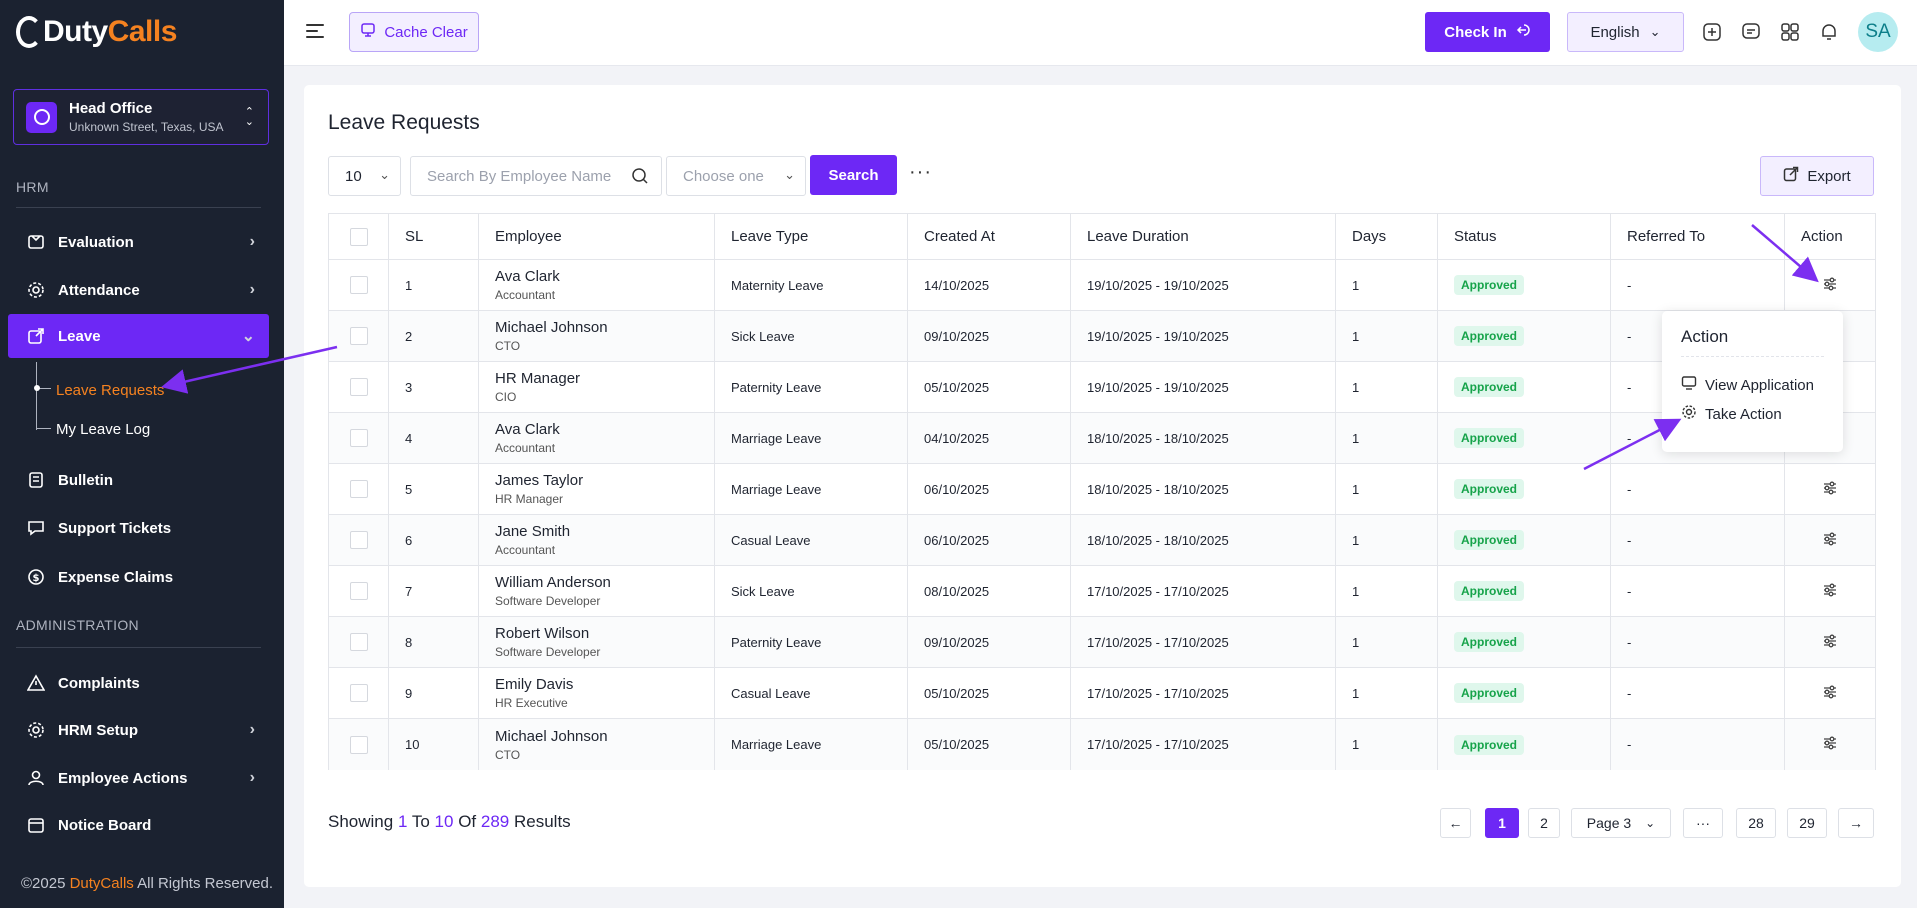 The height and width of the screenshot is (908, 1917). Describe the element at coordinates (315, 31) in the screenshot. I see `menu-toggle-icon` at that location.